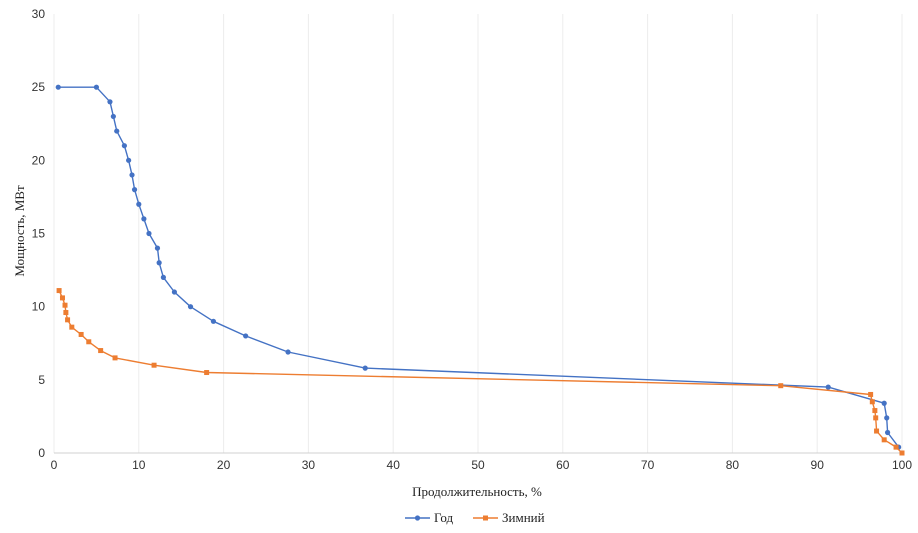 This screenshot has height=533, width=918. I want to click on y-tick-label: 30, so click(39, 14).